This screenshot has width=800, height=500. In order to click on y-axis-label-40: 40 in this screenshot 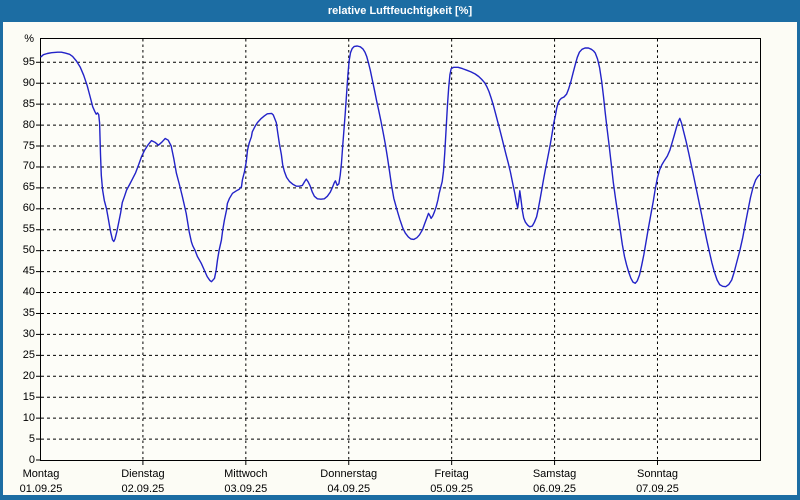, I will do `click(28, 292)`.